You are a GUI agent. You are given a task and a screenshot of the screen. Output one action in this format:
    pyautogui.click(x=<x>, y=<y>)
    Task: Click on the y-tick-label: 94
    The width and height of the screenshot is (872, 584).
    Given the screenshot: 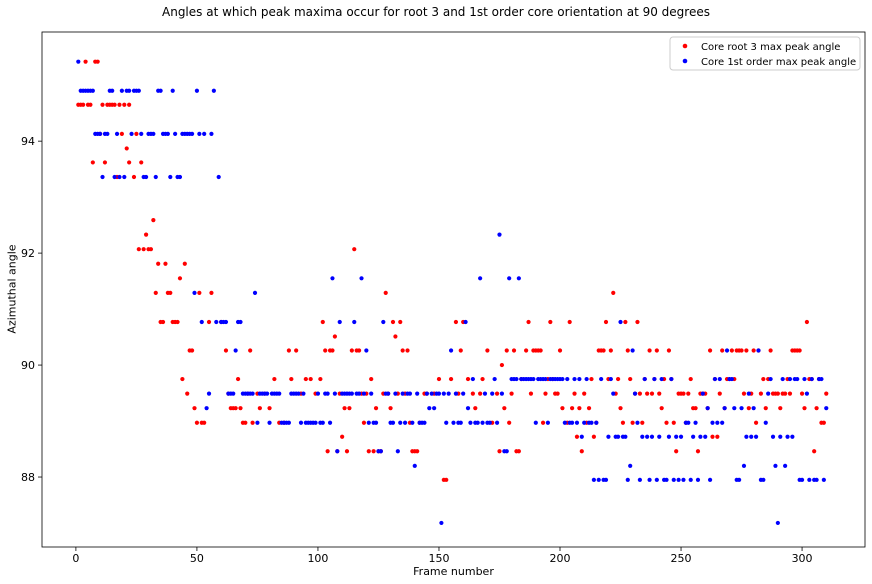 What is the action you would take?
    pyautogui.click(x=28, y=141)
    